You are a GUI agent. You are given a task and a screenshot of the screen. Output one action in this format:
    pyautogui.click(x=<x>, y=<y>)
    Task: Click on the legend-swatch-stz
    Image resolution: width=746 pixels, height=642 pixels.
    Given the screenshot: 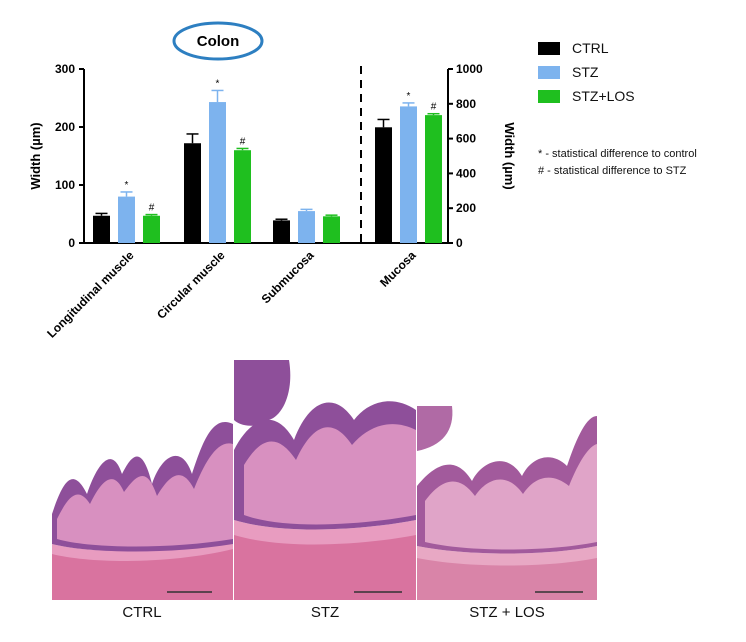 What is the action you would take?
    pyautogui.click(x=549, y=72)
    